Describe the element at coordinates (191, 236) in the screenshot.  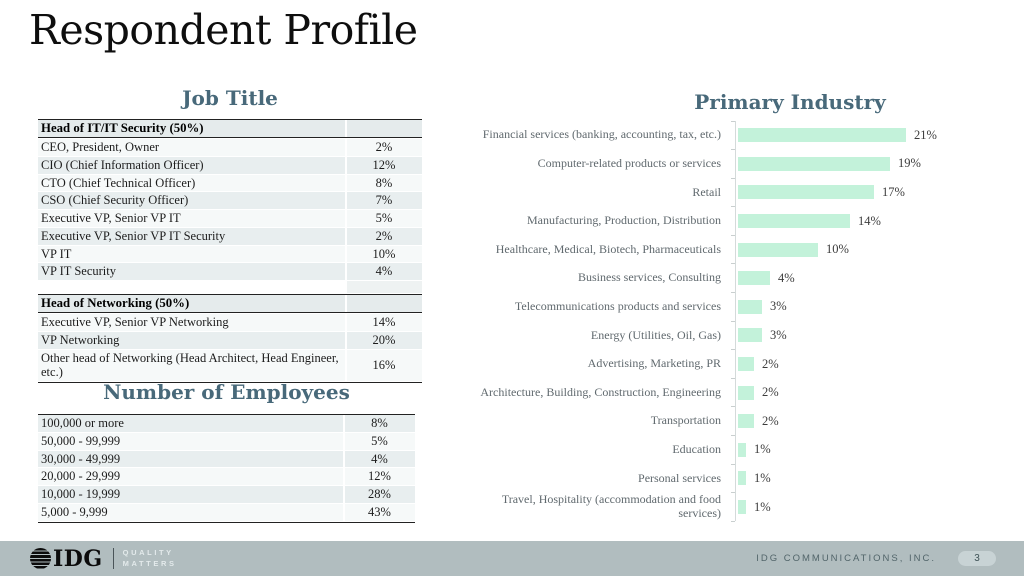
I see `row-label: Executive VP, Senior VP IT Security` at that location.